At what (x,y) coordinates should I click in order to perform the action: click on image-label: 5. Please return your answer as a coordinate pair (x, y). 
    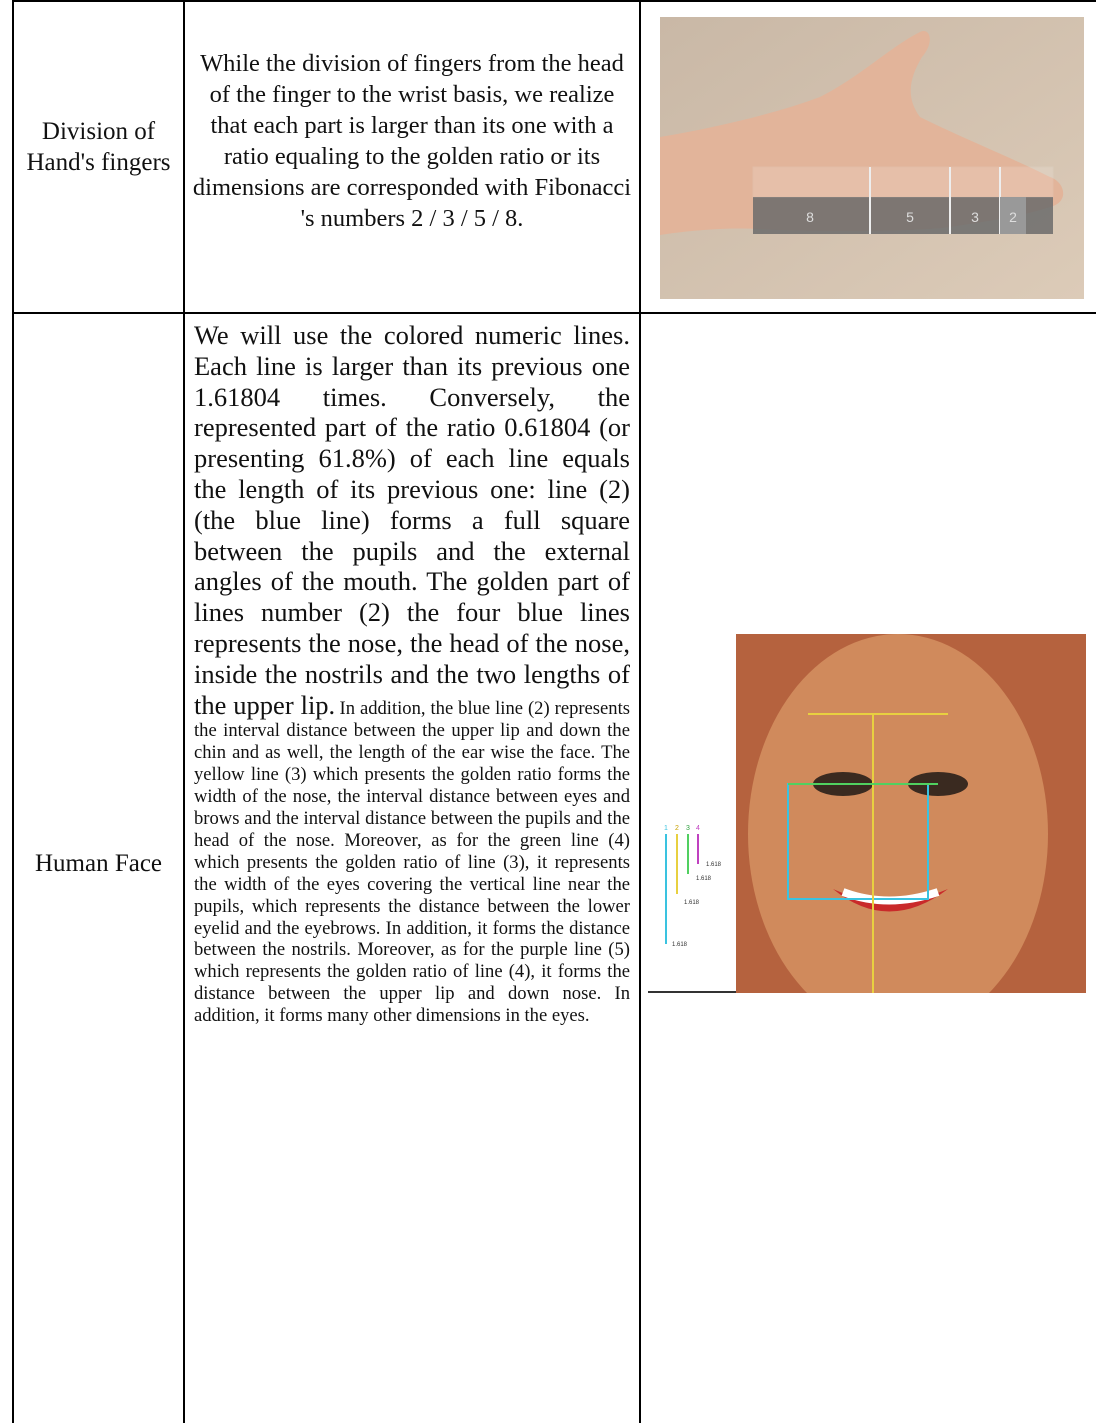
    Looking at the image, I should click on (910, 217).